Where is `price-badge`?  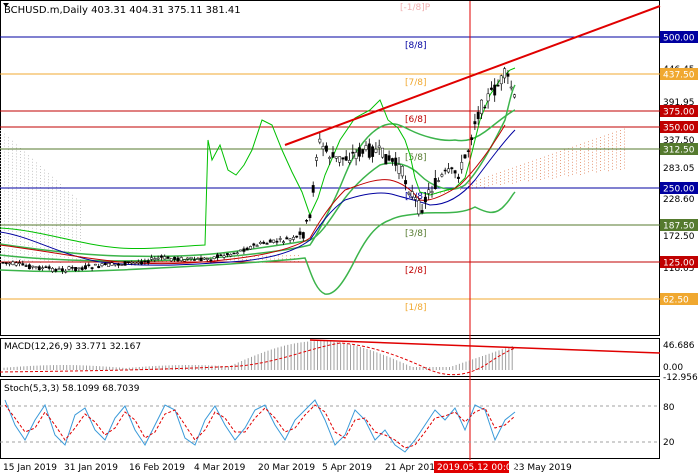 price-badge is located at coordinates (679, 225).